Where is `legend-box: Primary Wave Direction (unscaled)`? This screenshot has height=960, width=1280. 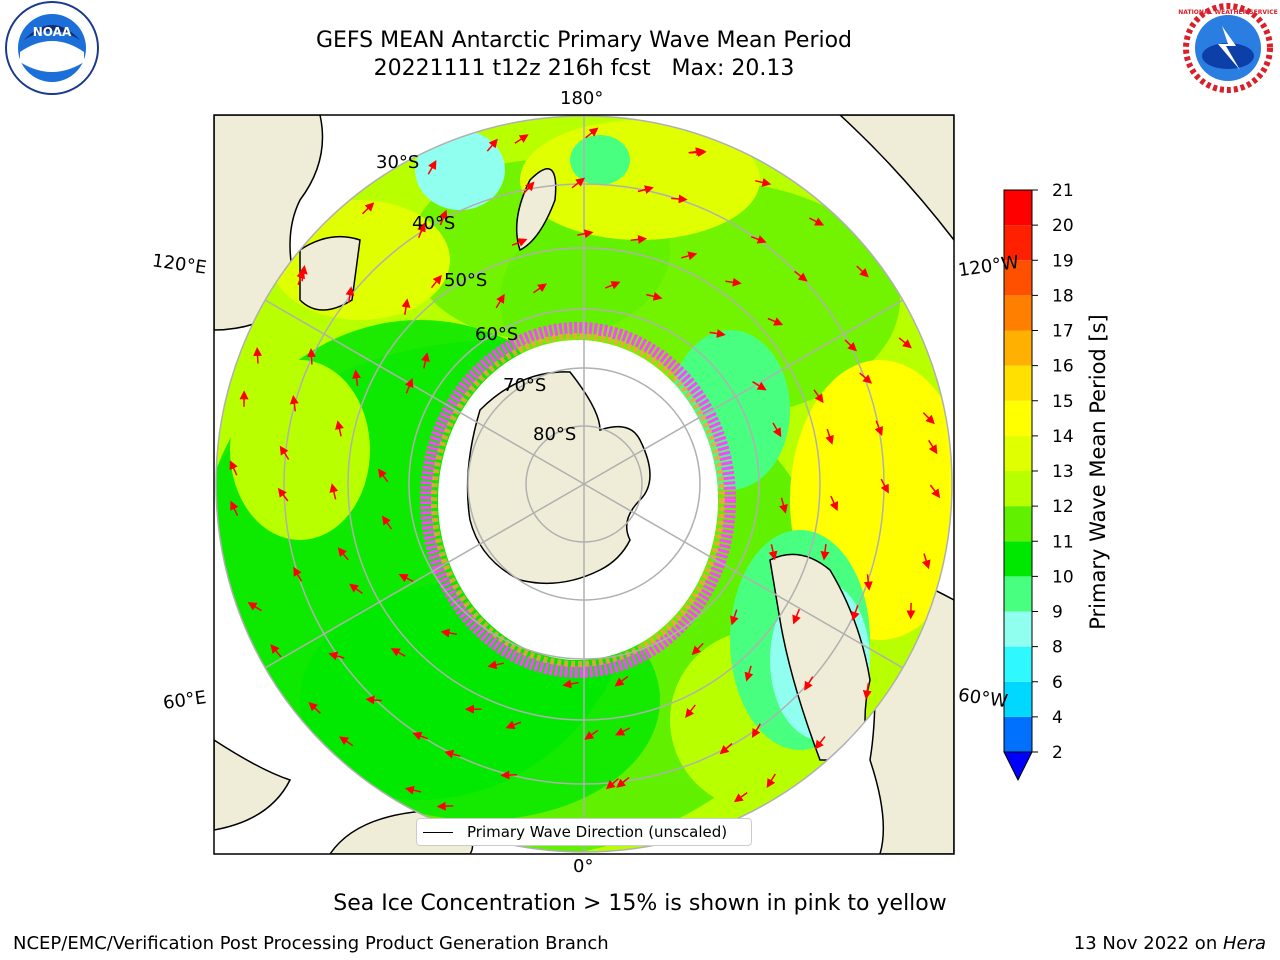
legend-box: Primary Wave Direction (unscaled) is located at coordinates (584, 832).